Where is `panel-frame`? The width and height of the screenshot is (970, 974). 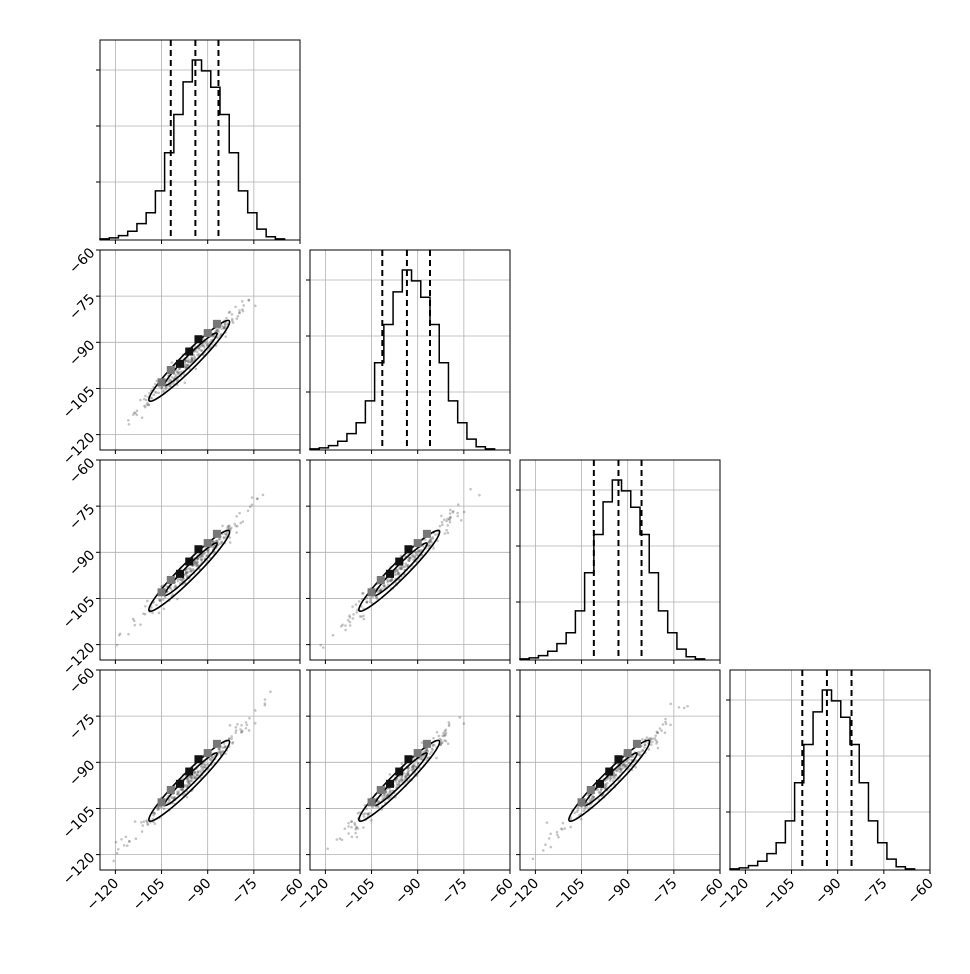
panel-frame is located at coordinates (830, 770).